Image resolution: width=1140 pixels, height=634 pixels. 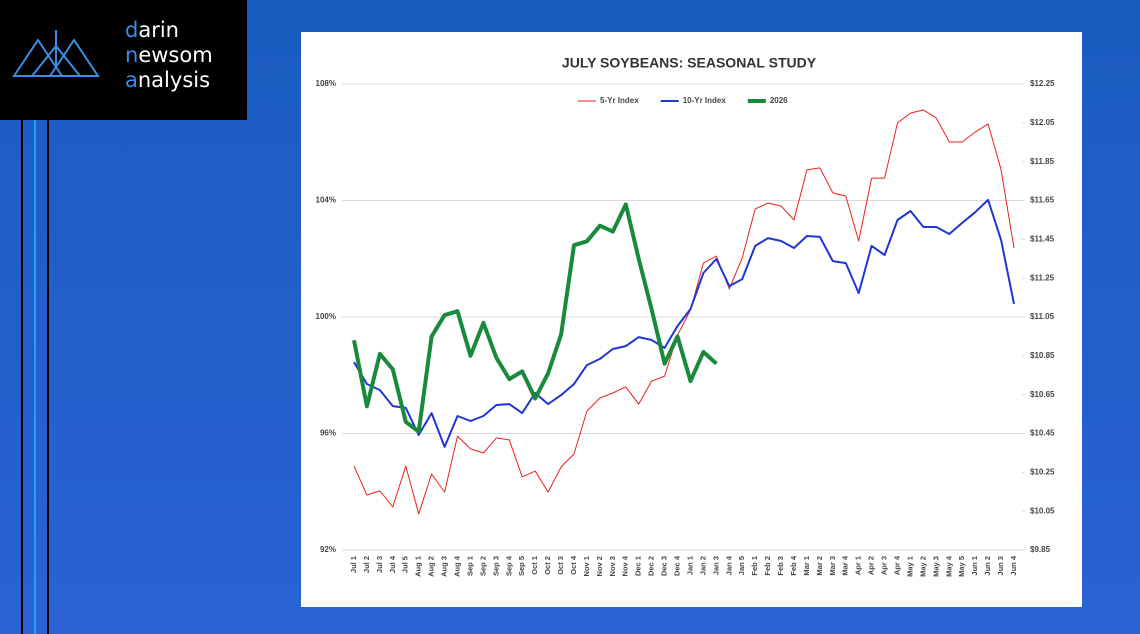 I want to click on logo-text: darin newsom analysis, so click(x=169, y=55).